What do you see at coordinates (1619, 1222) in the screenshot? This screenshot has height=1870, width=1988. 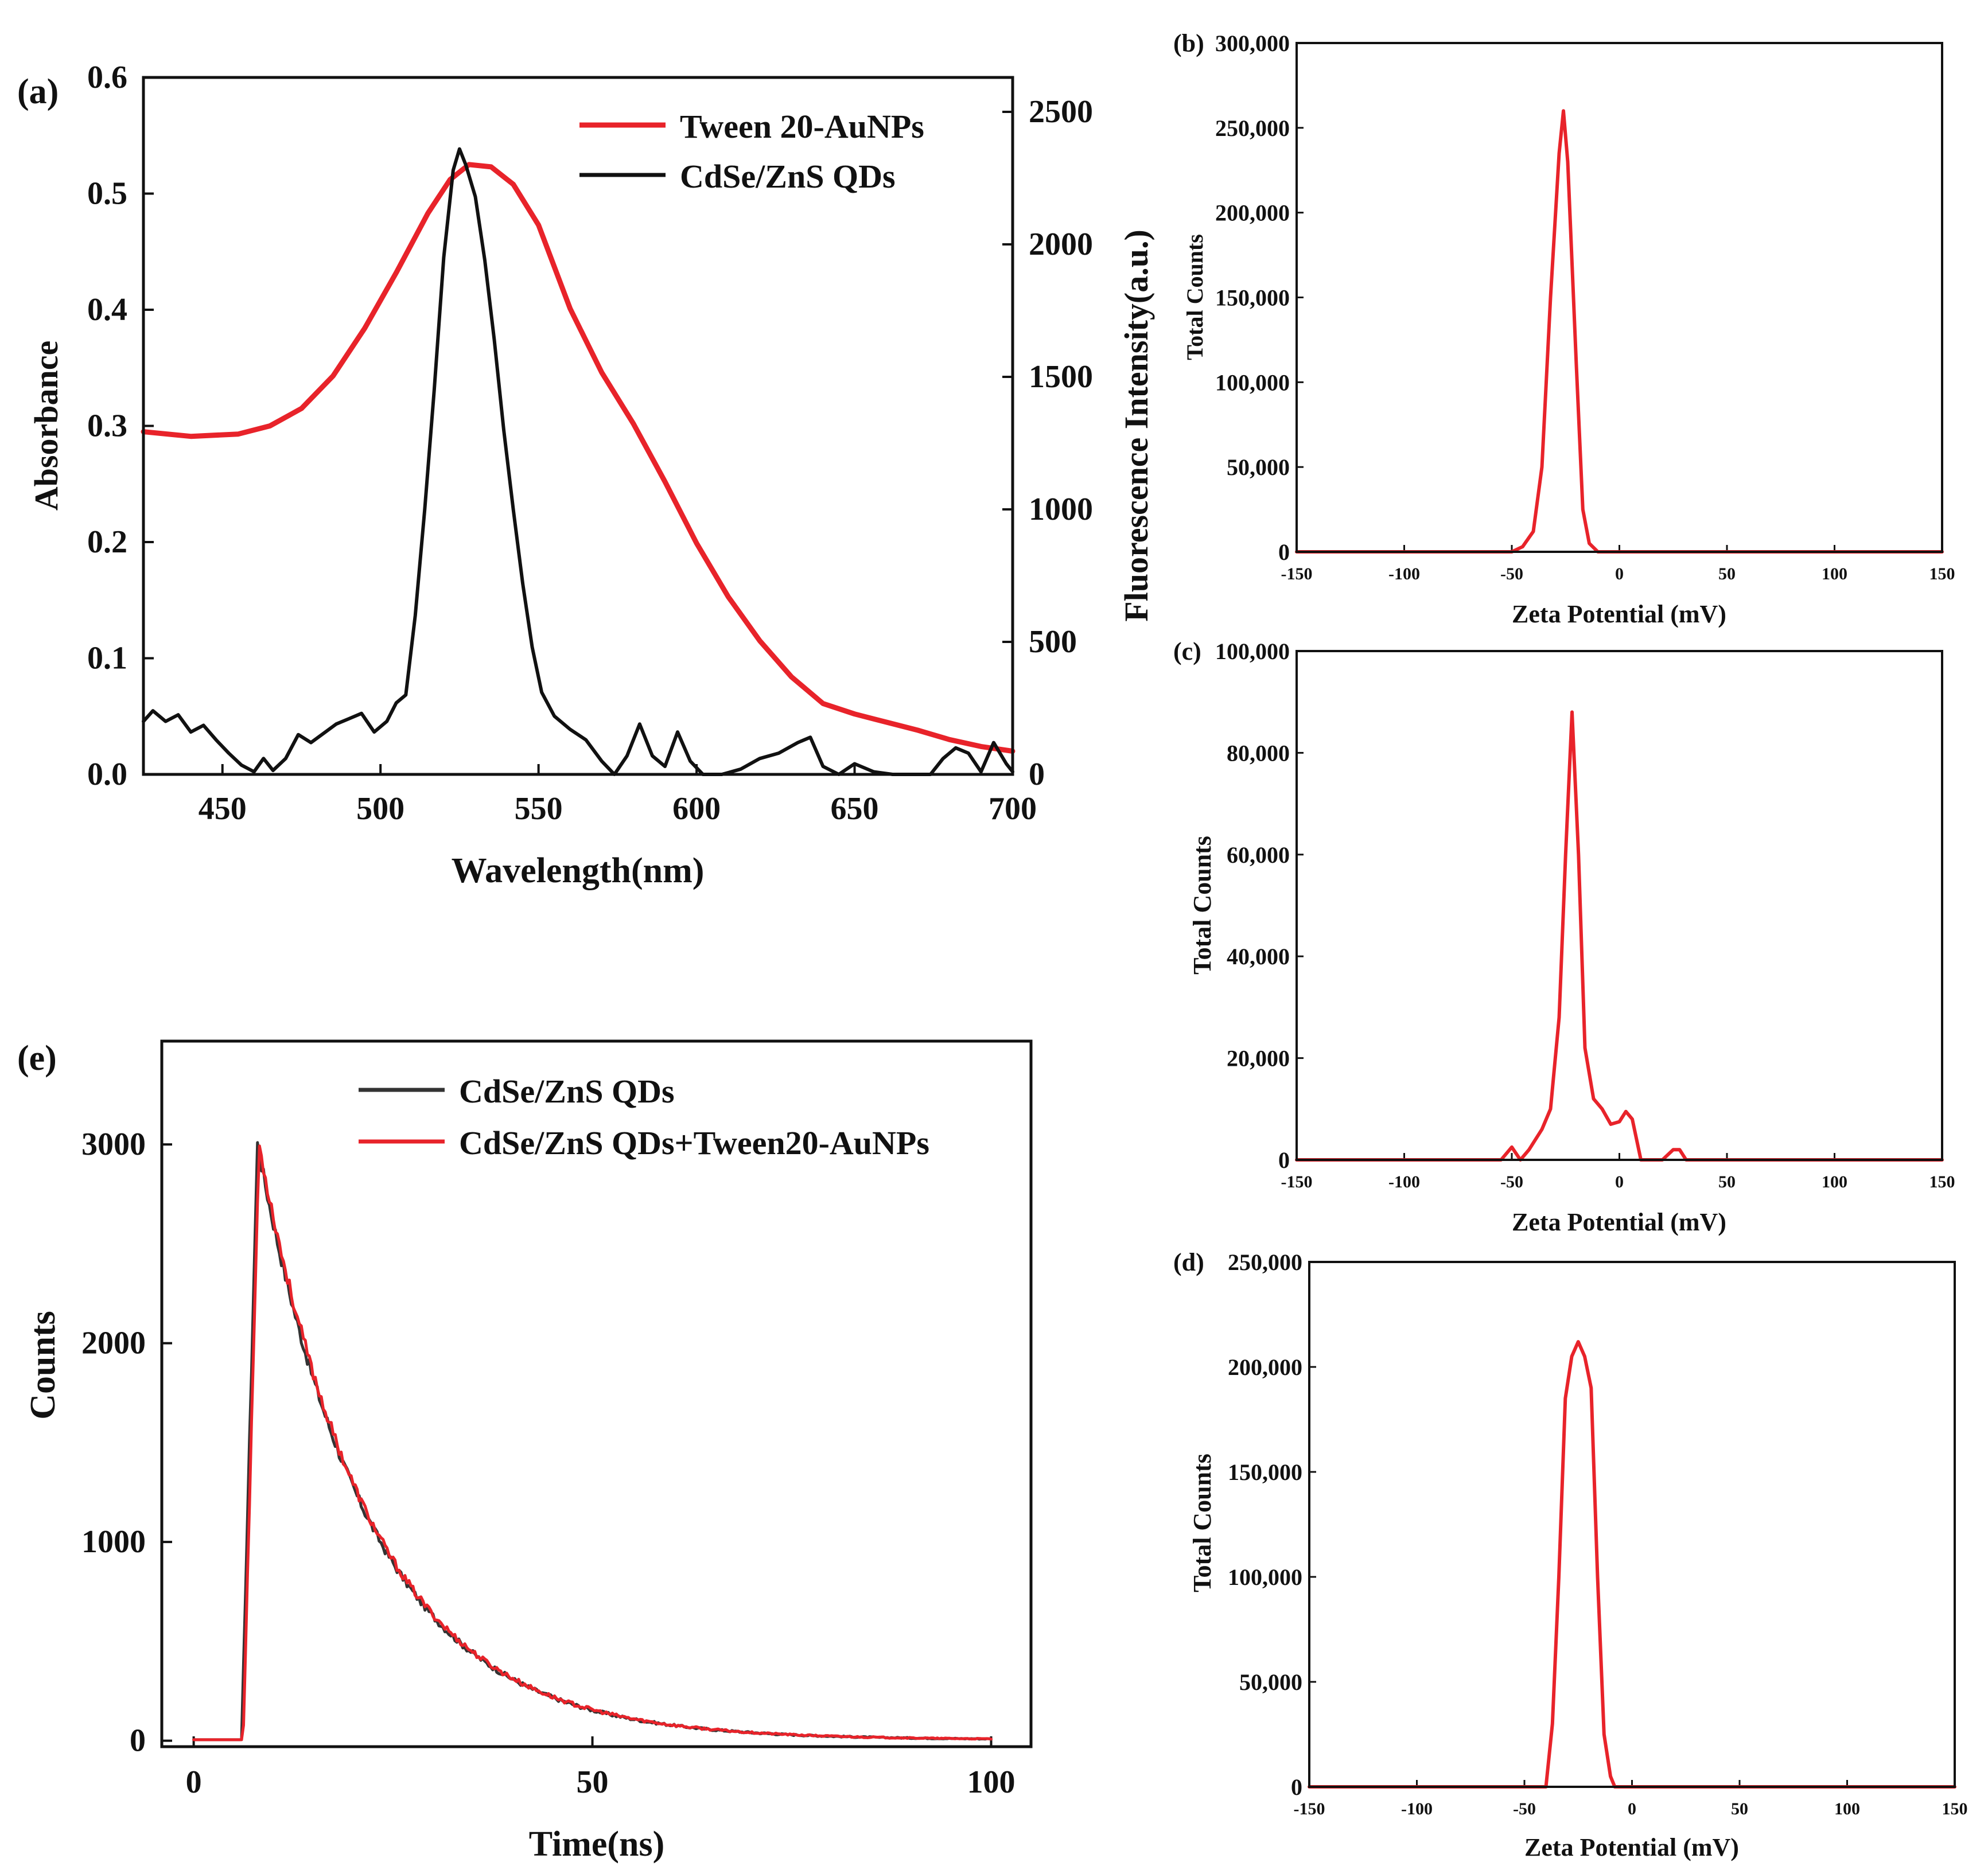 I see `panel-c-x-axis-label: Zeta Potential (mV)` at bounding box center [1619, 1222].